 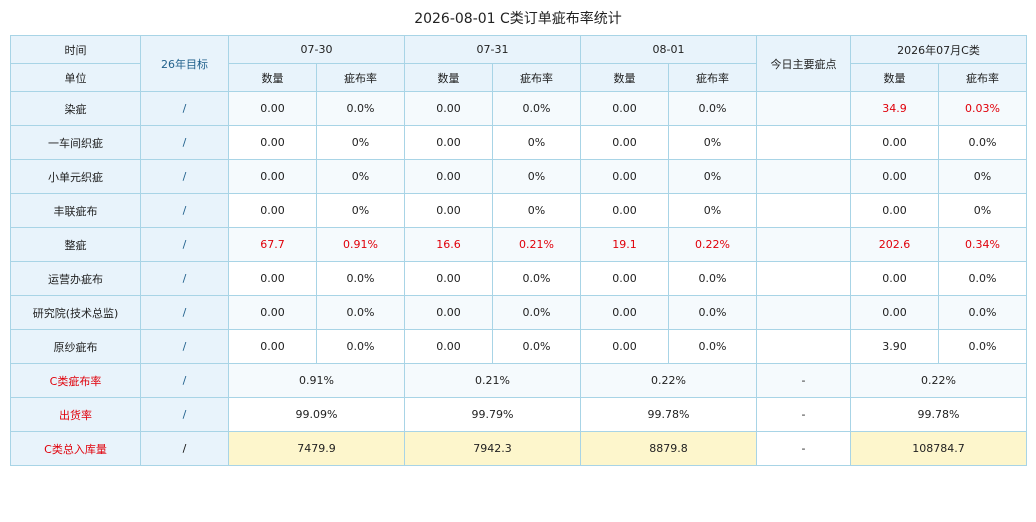 I want to click on table-row: 丰联疵布/0.00 0% 0.00 0% 0.00 0% 0.00 0%, so click(x=519, y=210).